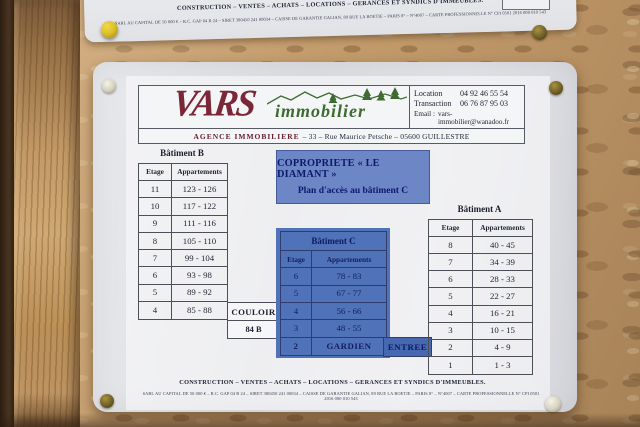  I want to click on table-row: 3 10 - 15, so click(480, 331).